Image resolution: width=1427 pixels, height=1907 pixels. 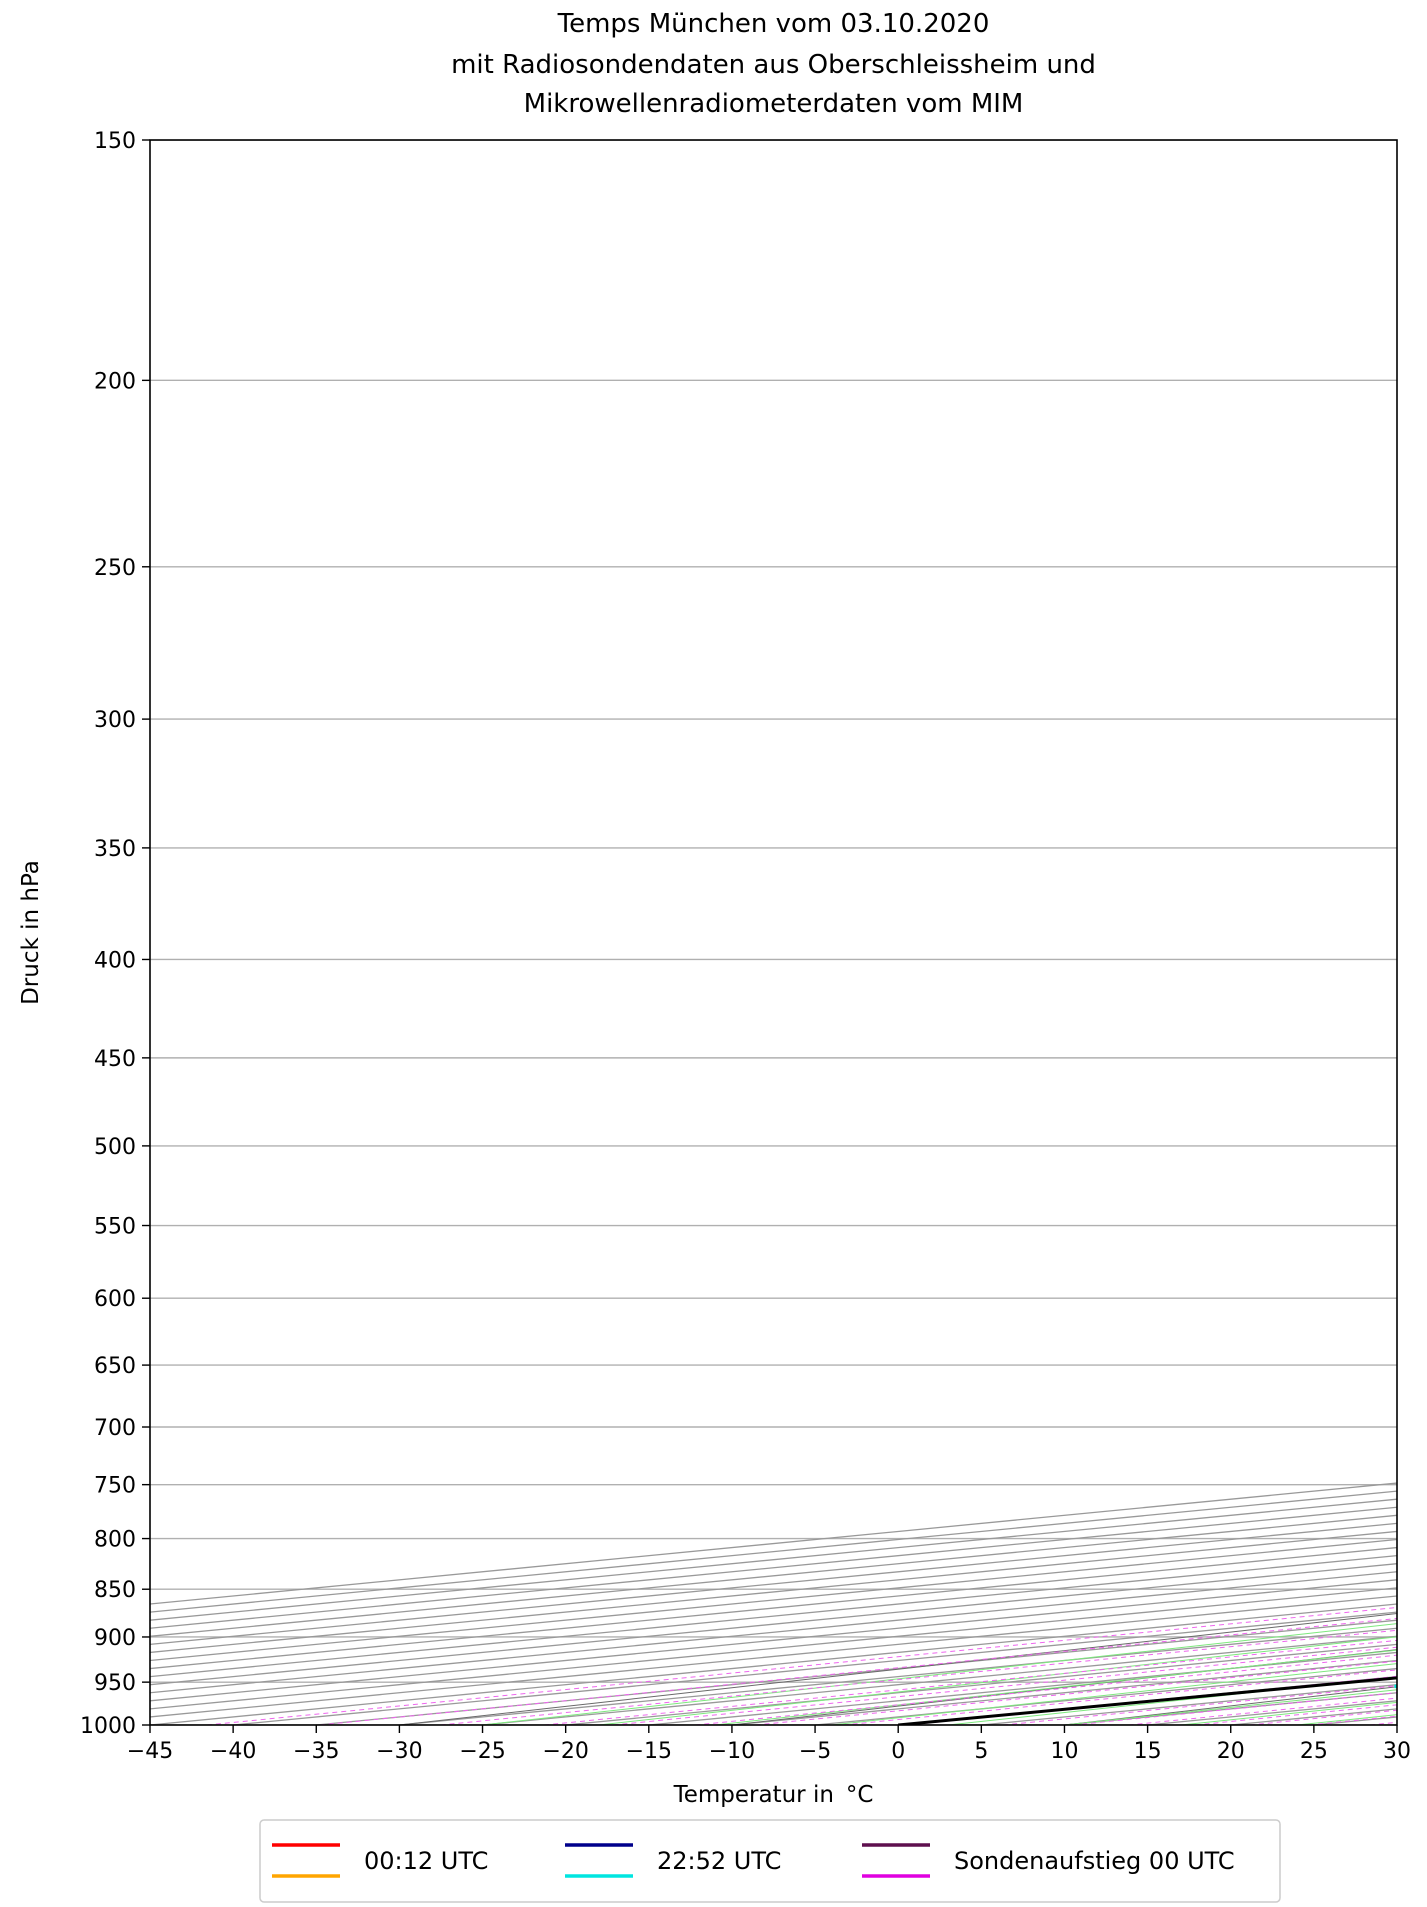 What do you see at coordinates (115, 1638) in the screenshot?
I see `y-tick-label: 900` at bounding box center [115, 1638].